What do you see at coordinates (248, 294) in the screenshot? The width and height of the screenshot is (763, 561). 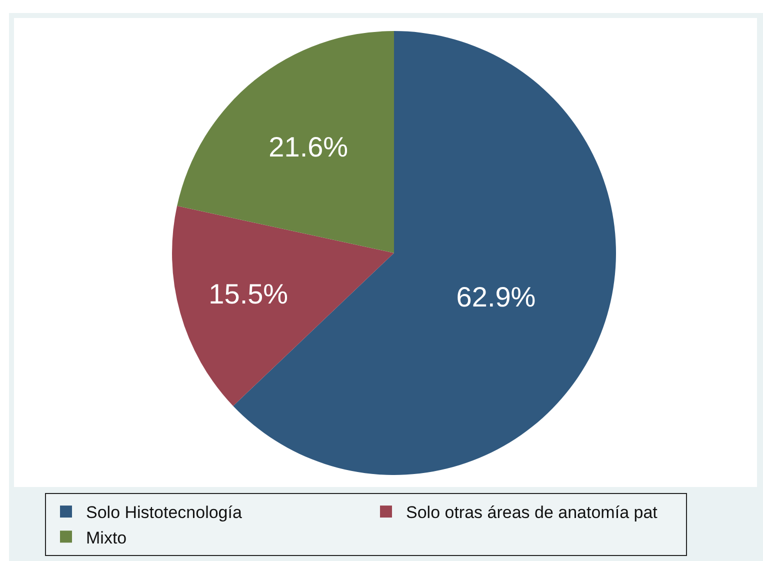 I see `data-label: 15.5%` at bounding box center [248, 294].